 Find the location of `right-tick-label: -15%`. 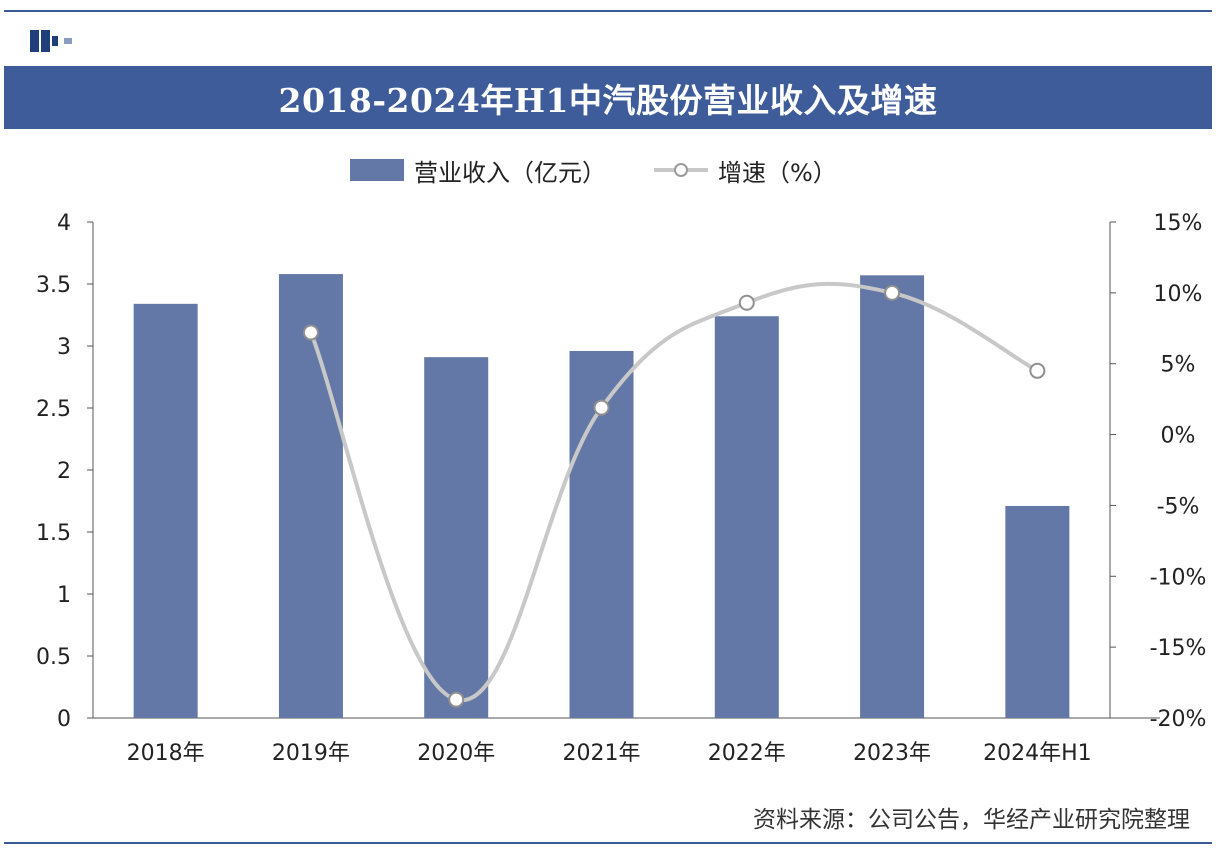

right-tick-label: -15% is located at coordinates (1178, 648).